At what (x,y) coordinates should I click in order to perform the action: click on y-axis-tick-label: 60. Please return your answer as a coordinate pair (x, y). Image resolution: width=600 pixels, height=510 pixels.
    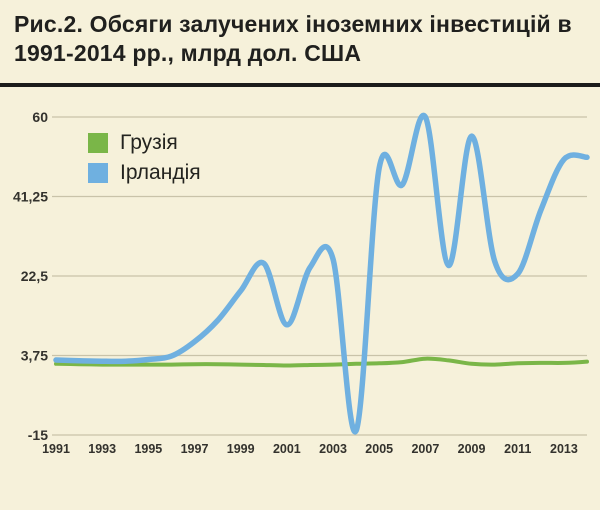
    Looking at the image, I should click on (40, 117).